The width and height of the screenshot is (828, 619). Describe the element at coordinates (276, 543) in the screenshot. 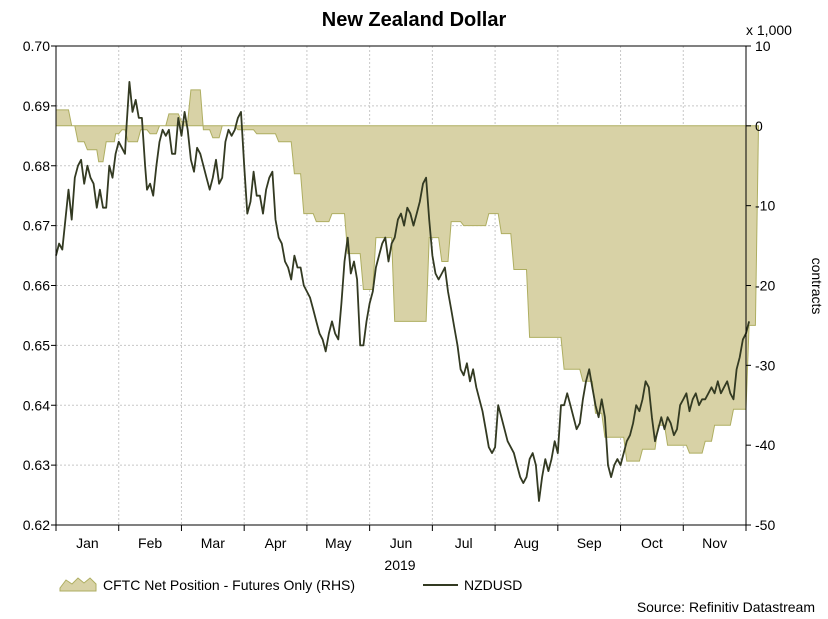

I see `x-tick-label: Apr` at that location.